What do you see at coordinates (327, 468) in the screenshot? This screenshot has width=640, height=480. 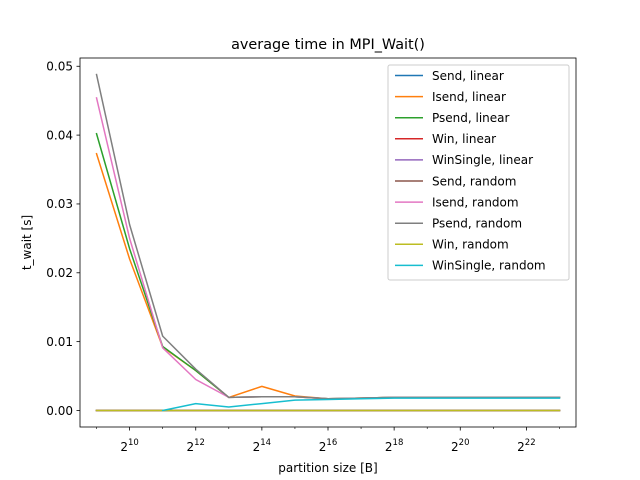 I see `x-axis-label: partition size [B]` at bounding box center [327, 468].